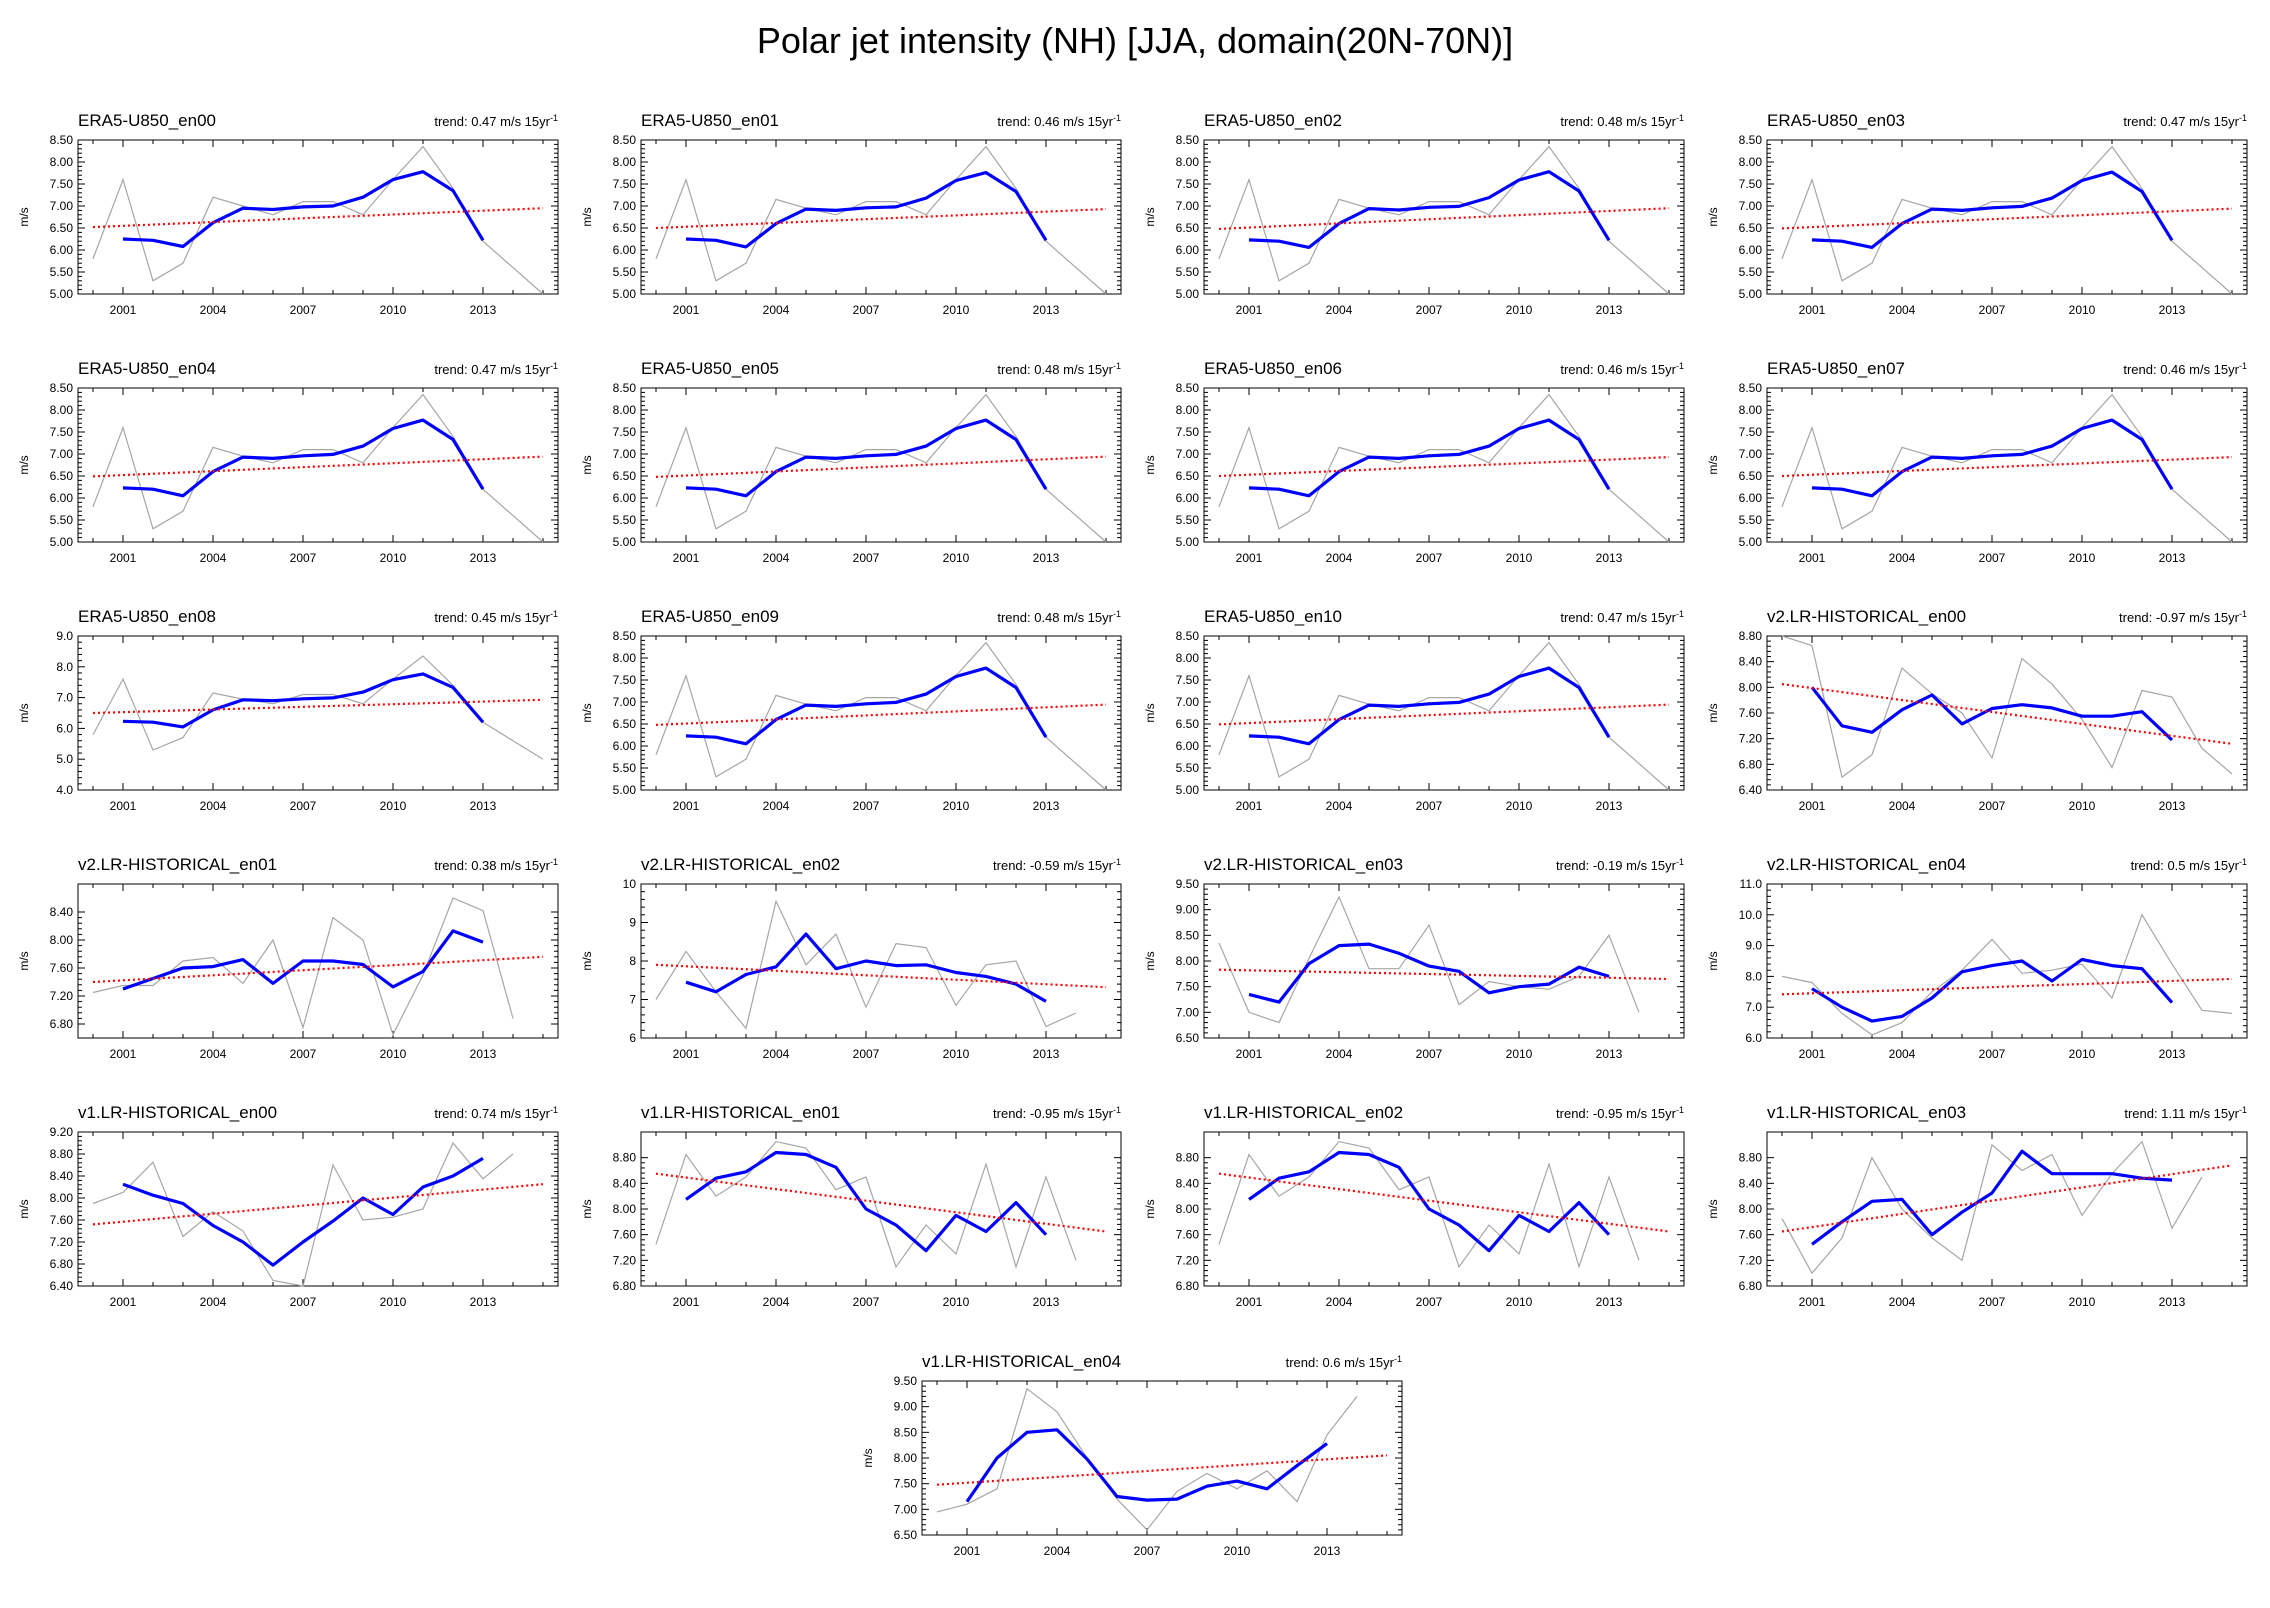  What do you see at coordinates (1188, 1260) in the screenshot?
I see `y-tick-label: 7.20` at bounding box center [1188, 1260].